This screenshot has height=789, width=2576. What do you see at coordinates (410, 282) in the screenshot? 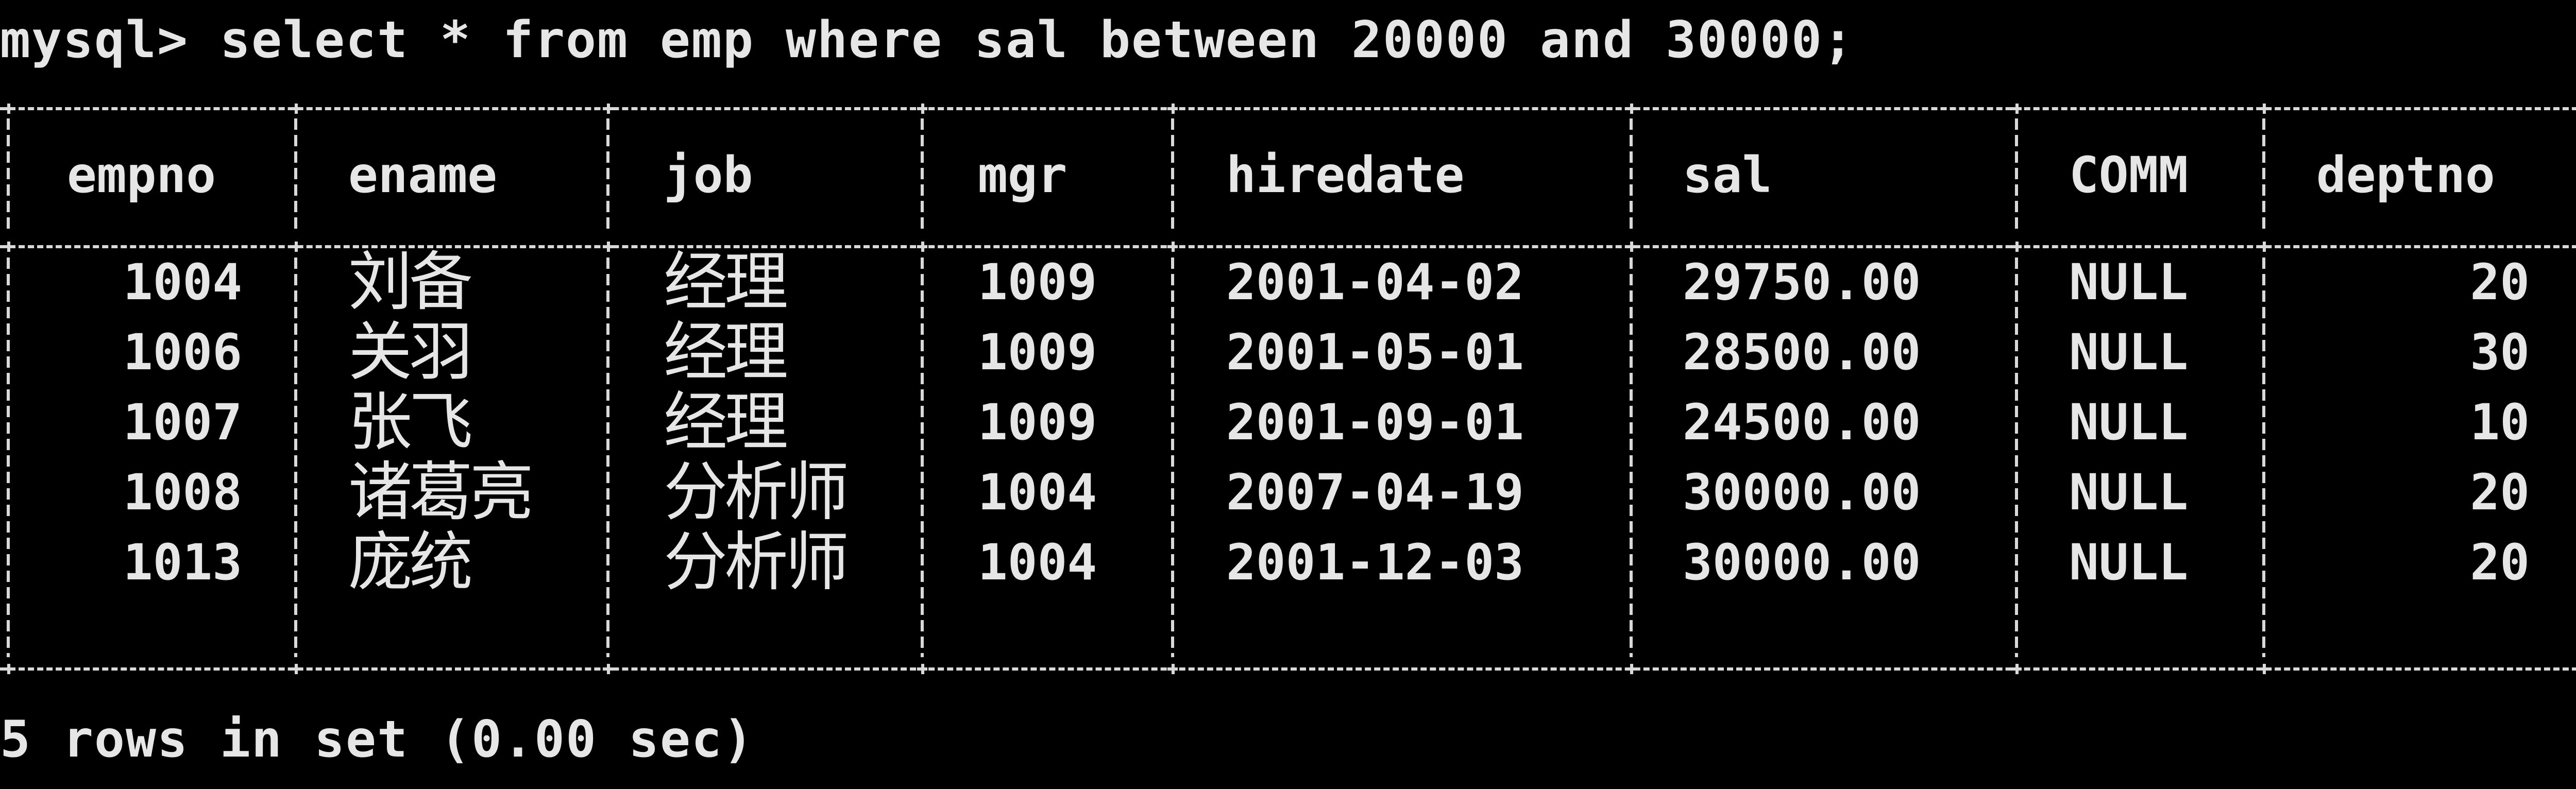
I see `cell-ename: 刘备` at bounding box center [410, 282].